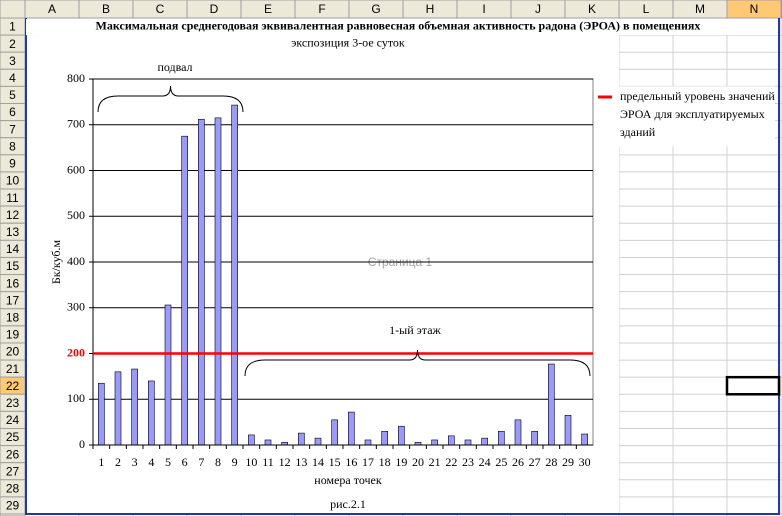 This screenshot has height=516, width=782. I want to click on x-tick-label: 8, so click(218, 462).